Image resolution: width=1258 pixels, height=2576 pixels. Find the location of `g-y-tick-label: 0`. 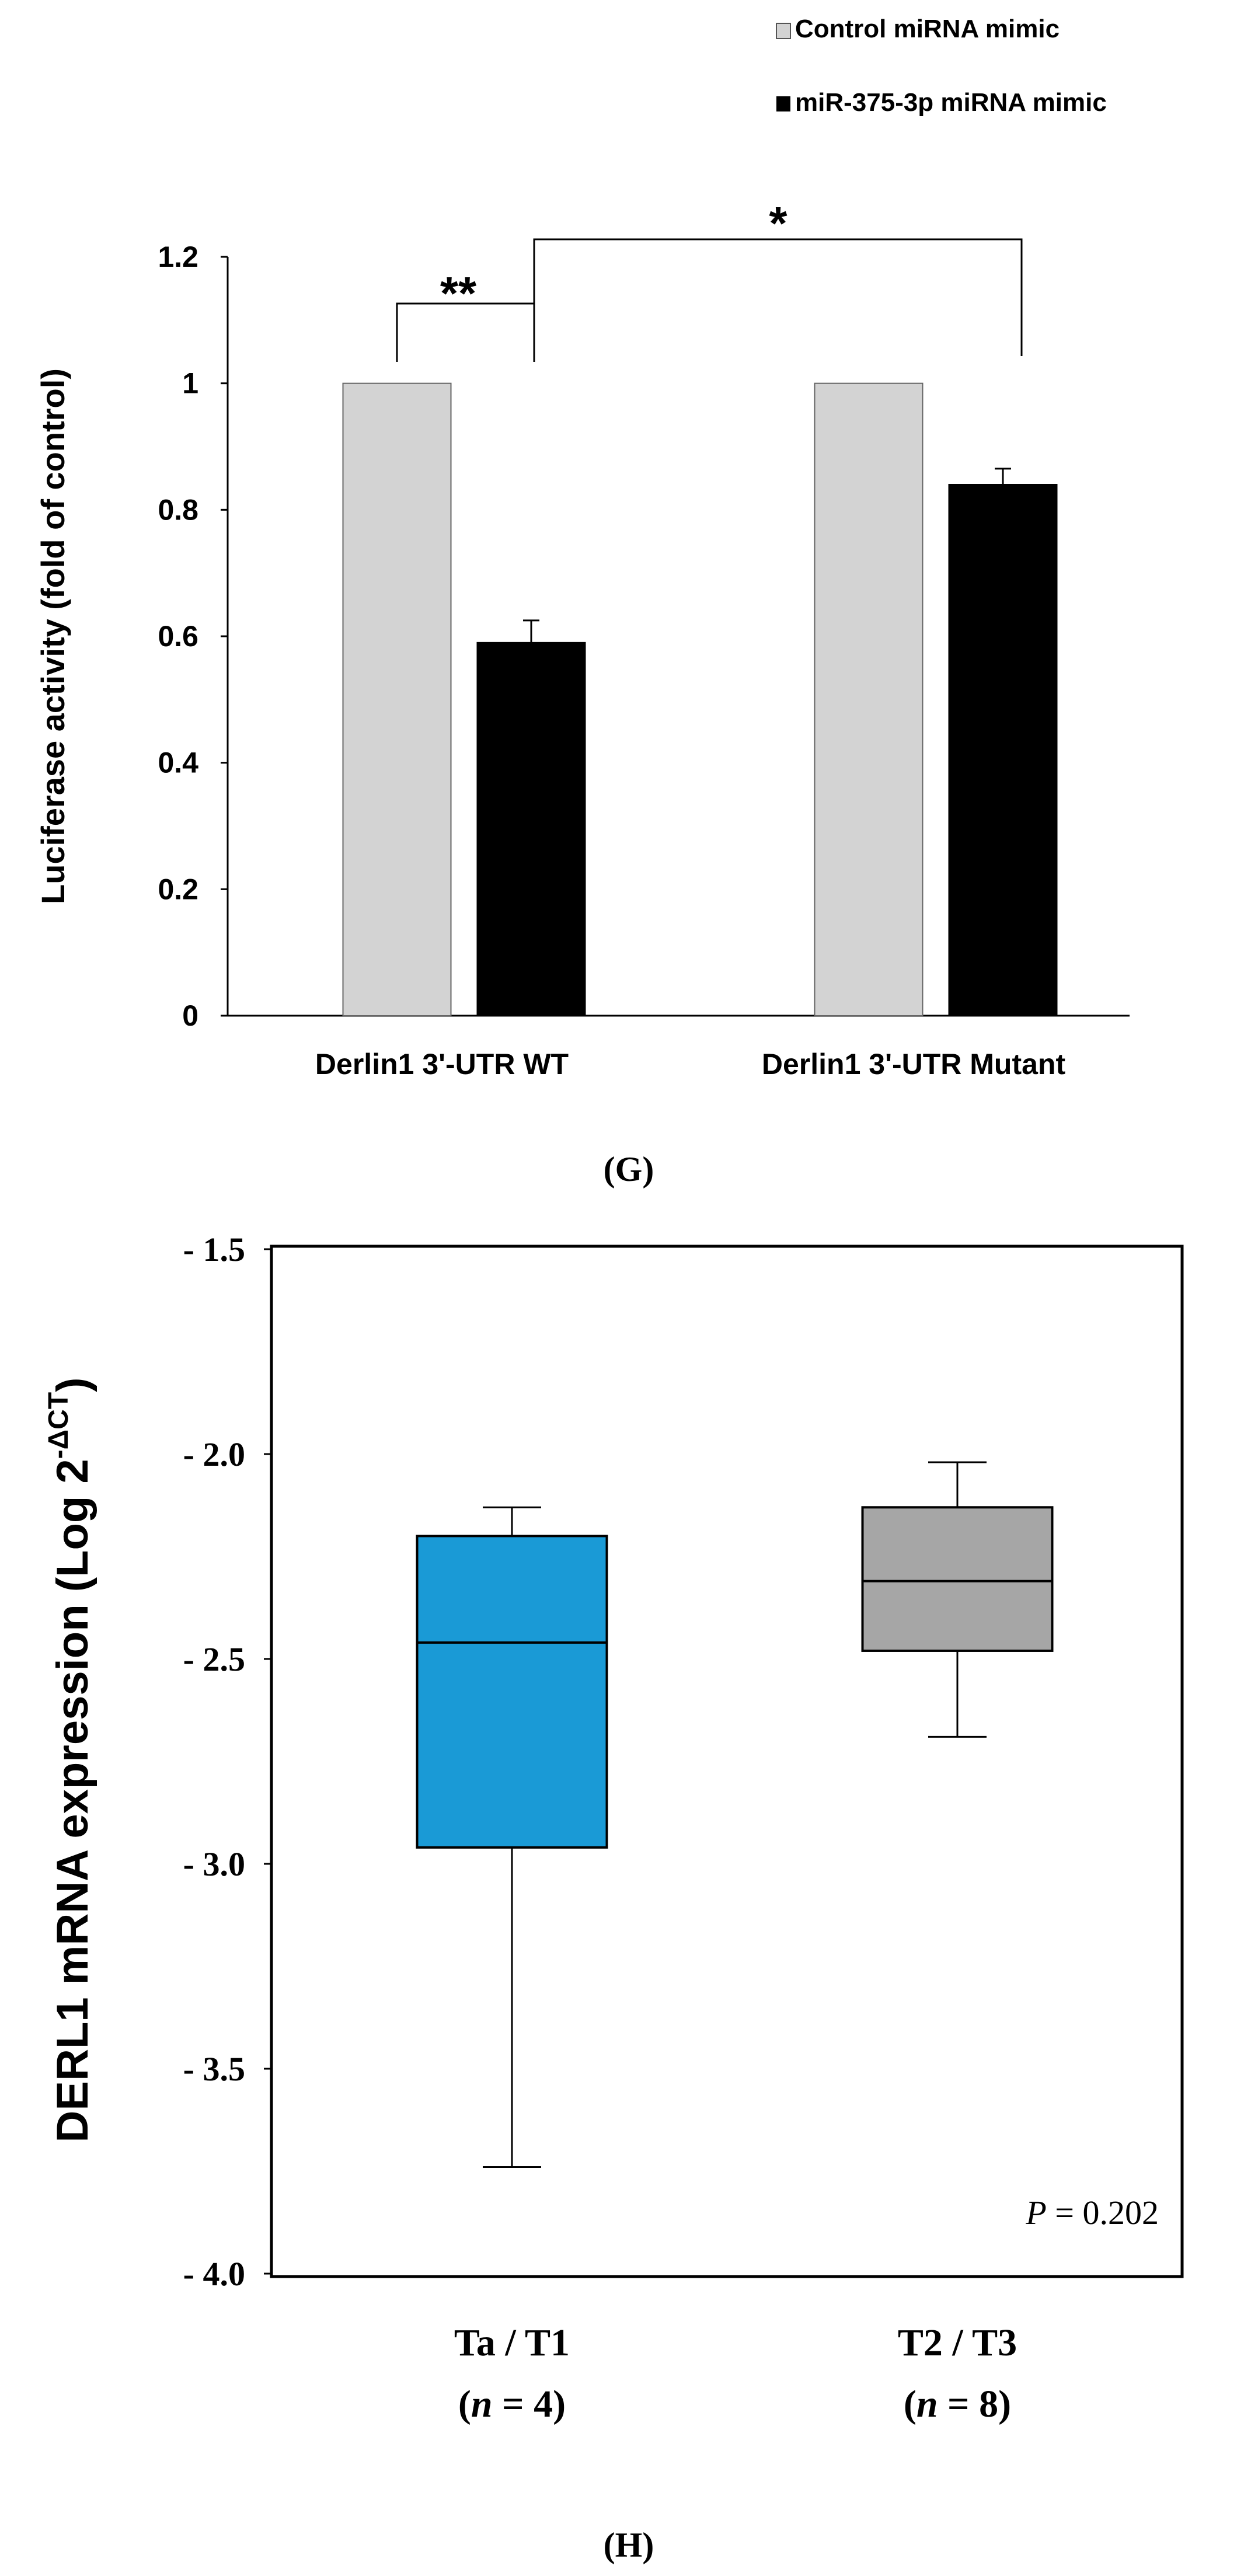

g-y-tick-label: 0 is located at coordinates (190, 1015).